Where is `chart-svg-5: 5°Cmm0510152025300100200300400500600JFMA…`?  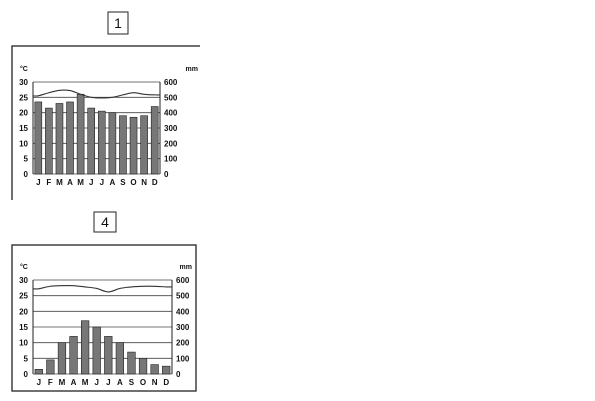 chart-svg-5: 5°Cmm0510152025300100200300400500600JFMA… is located at coordinates (504, 302).